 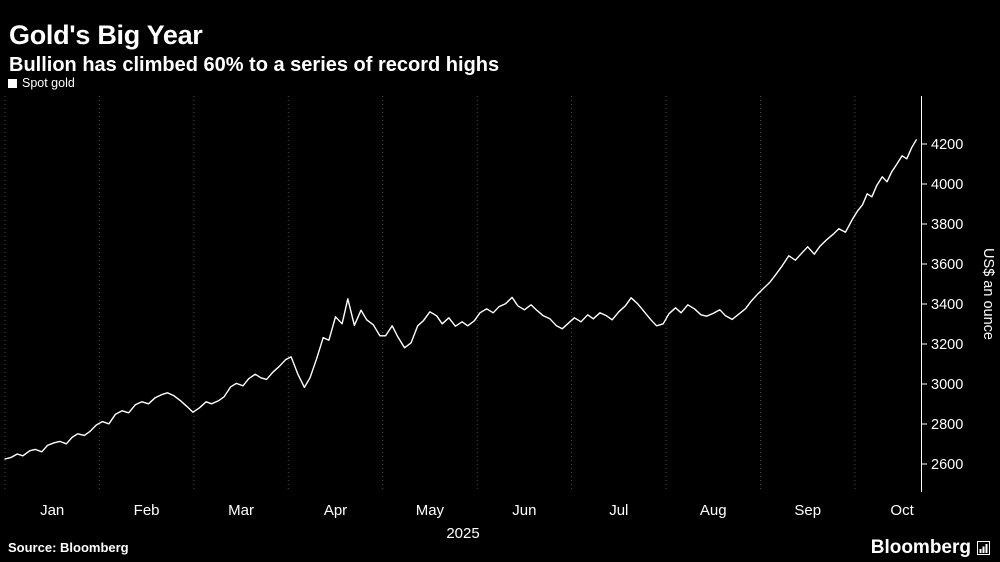 What do you see at coordinates (947, 465) in the screenshot?
I see `y-tick-label: 2600` at bounding box center [947, 465].